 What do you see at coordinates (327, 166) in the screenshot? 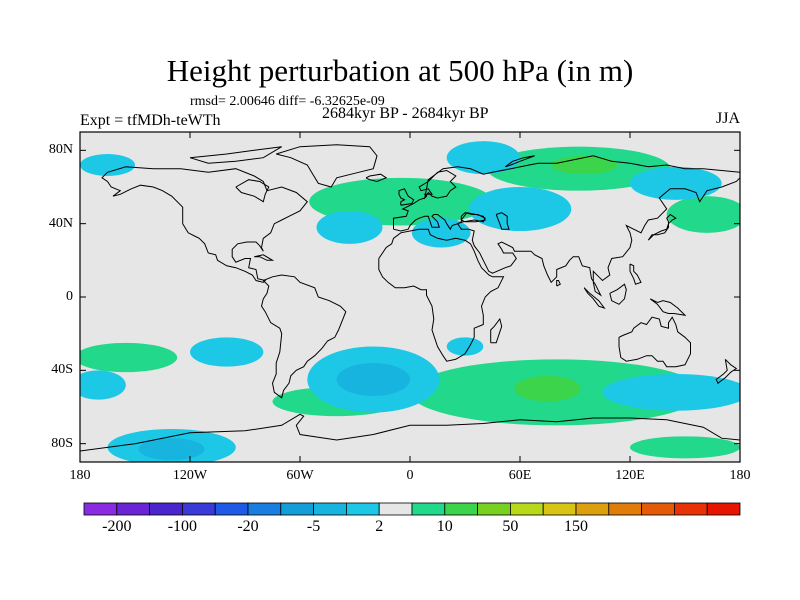
I see `coastline-greenland` at bounding box center [327, 166].